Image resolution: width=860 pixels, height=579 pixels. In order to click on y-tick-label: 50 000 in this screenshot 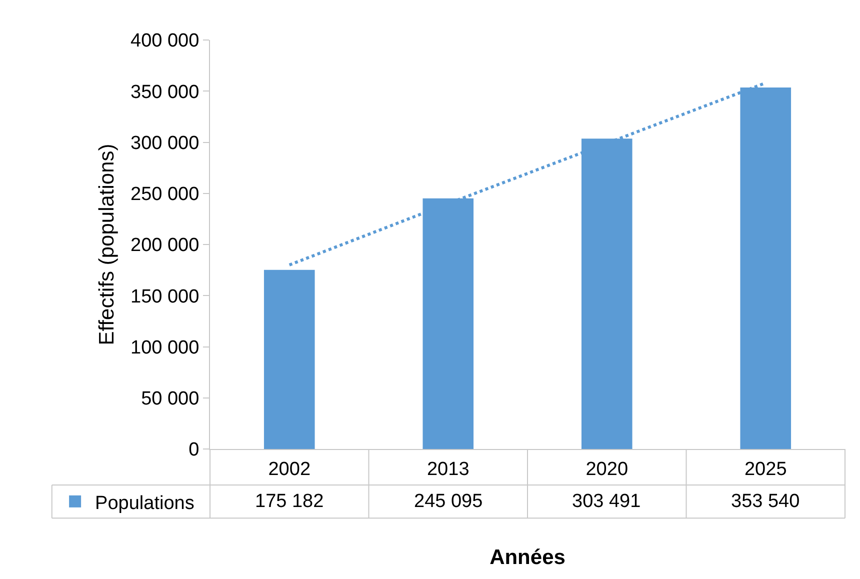, I will do `click(170, 399)`.